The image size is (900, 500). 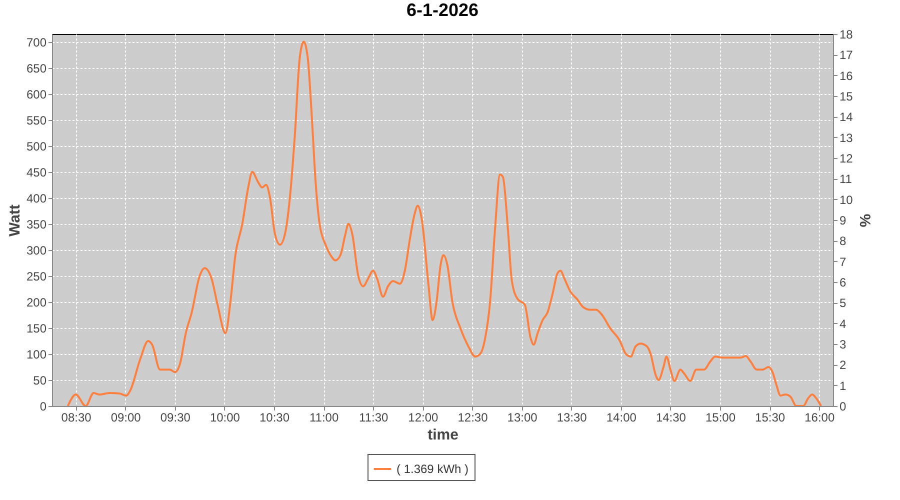 What do you see at coordinates (443, 435) in the screenshot?
I see `x-axis-title: time` at bounding box center [443, 435].